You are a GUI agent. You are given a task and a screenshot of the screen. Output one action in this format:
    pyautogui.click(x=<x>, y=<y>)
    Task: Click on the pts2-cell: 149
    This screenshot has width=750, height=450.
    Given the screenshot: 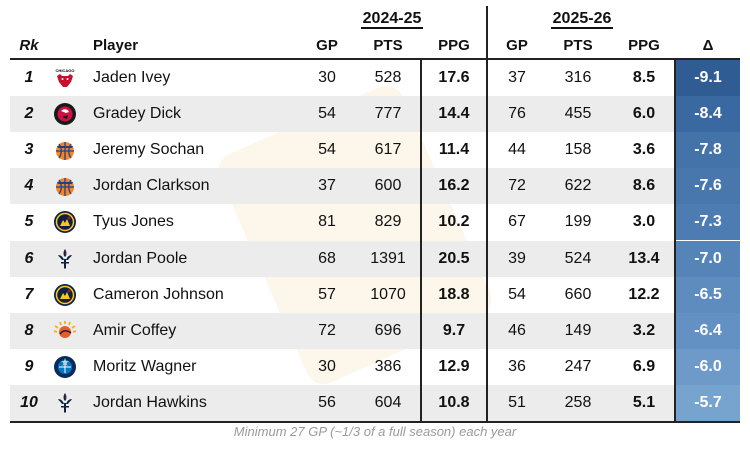 What is the action you would take?
    pyautogui.click(x=578, y=330)
    